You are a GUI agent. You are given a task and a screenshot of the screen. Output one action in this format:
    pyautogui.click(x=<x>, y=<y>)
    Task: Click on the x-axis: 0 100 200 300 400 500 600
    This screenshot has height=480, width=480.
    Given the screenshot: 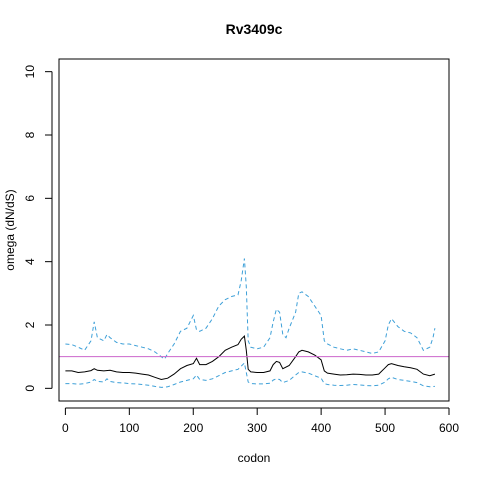 What is the action you would take?
    pyautogui.click(x=260, y=421)
    